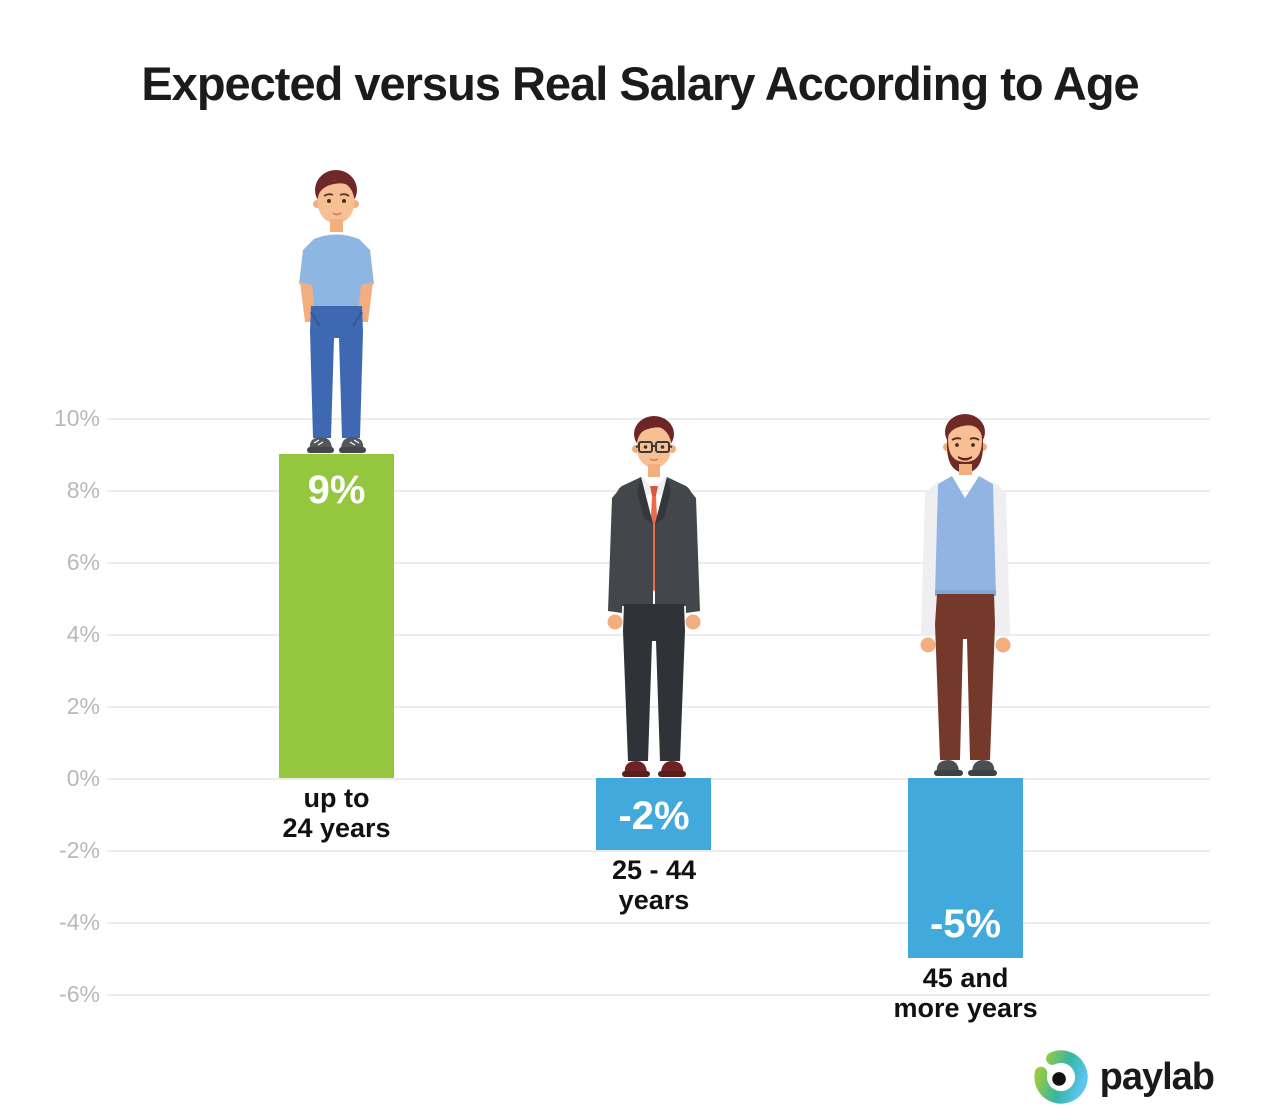  What do you see at coordinates (654, 596) in the screenshot?
I see `businessman-suit-illustration` at bounding box center [654, 596].